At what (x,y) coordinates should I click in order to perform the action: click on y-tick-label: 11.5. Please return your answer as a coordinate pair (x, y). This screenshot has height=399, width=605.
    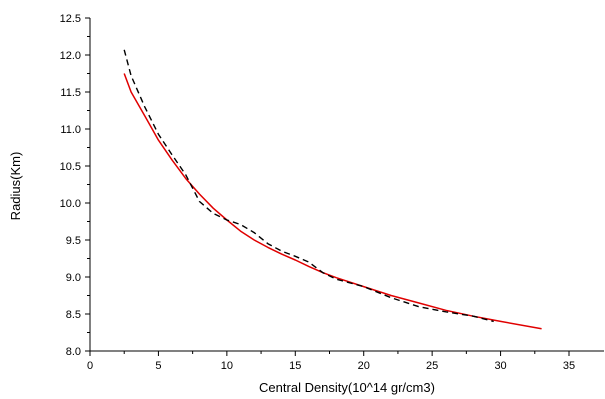
    Looking at the image, I should click on (70, 93).